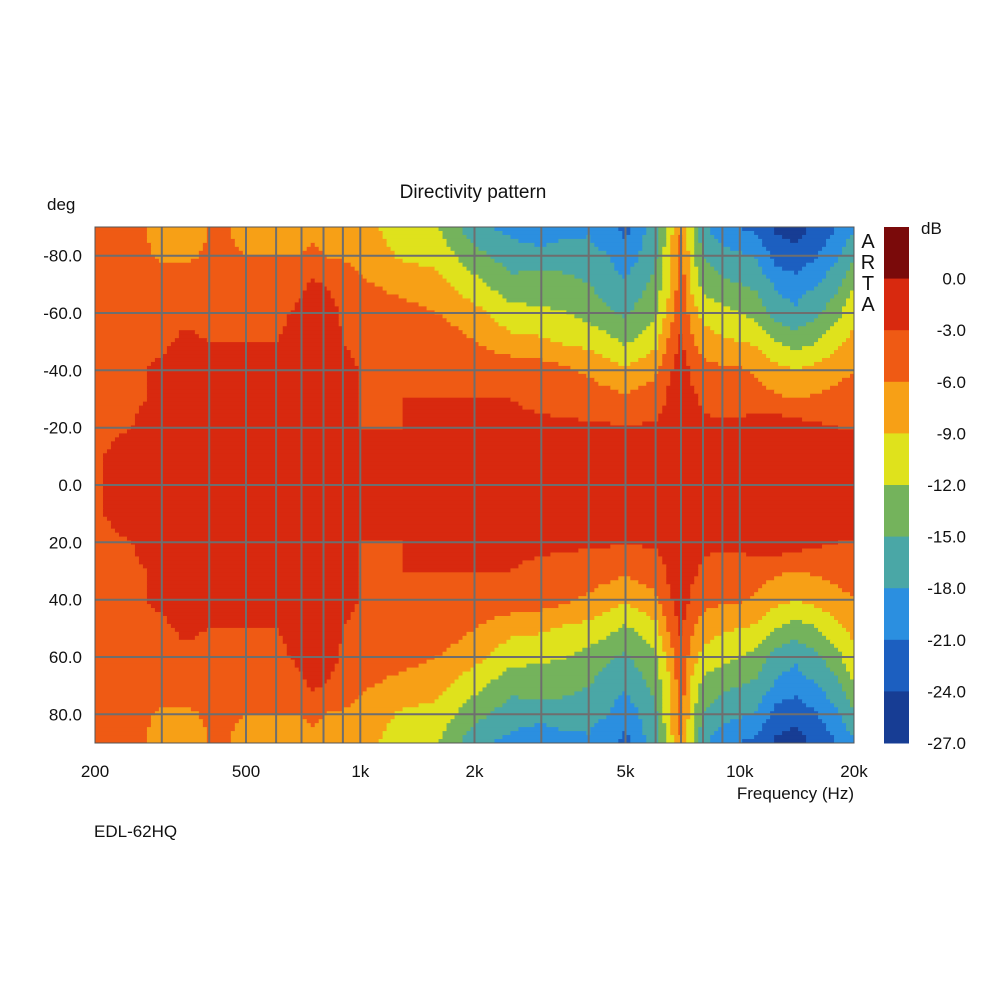 The width and height of the screenshot is (1000, 1000). What do you see at coordinates (951, 382) in the screenshot?
I see `colorbar-tick-label: -6.0` at bounding box center [951, 382].